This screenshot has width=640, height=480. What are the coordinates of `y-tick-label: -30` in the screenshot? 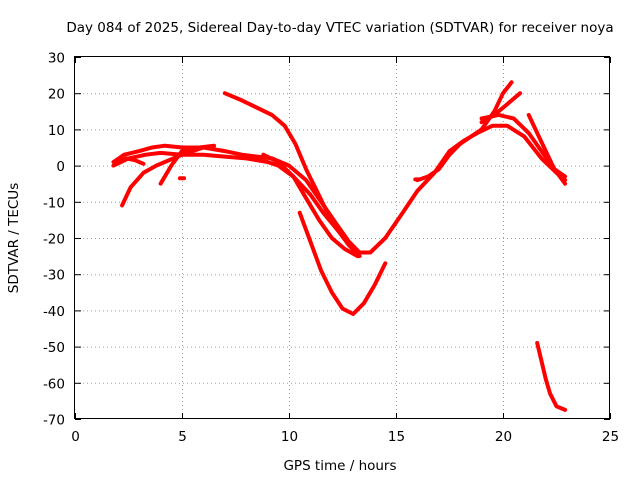 It's located at (54, 276).